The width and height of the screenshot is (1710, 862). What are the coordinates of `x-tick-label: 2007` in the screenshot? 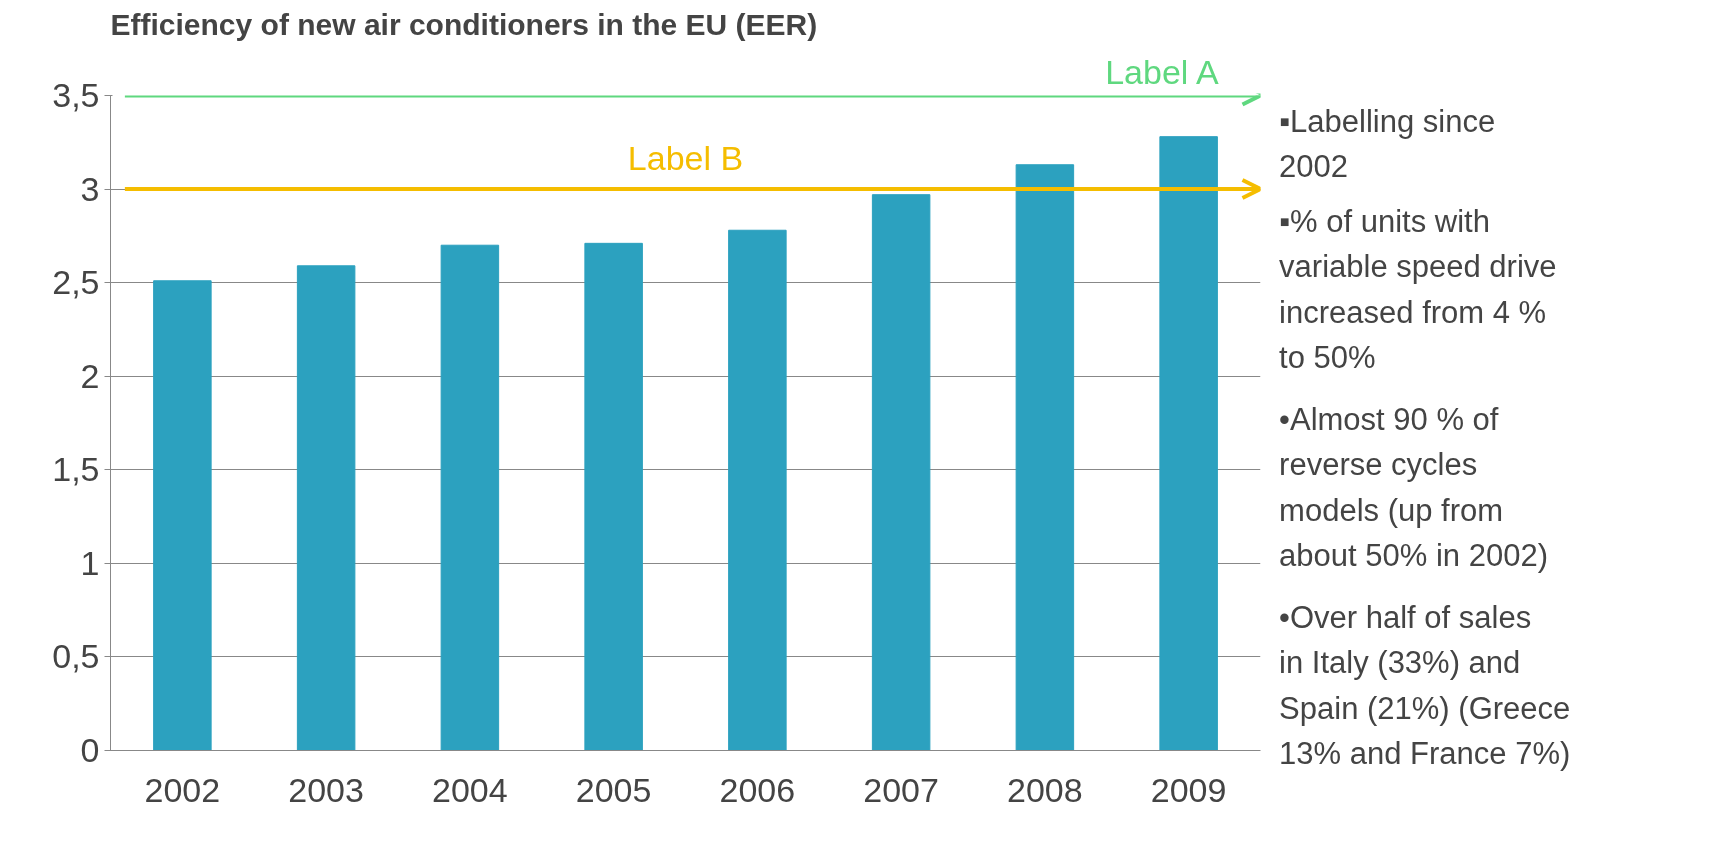 It's located at (901, 789).